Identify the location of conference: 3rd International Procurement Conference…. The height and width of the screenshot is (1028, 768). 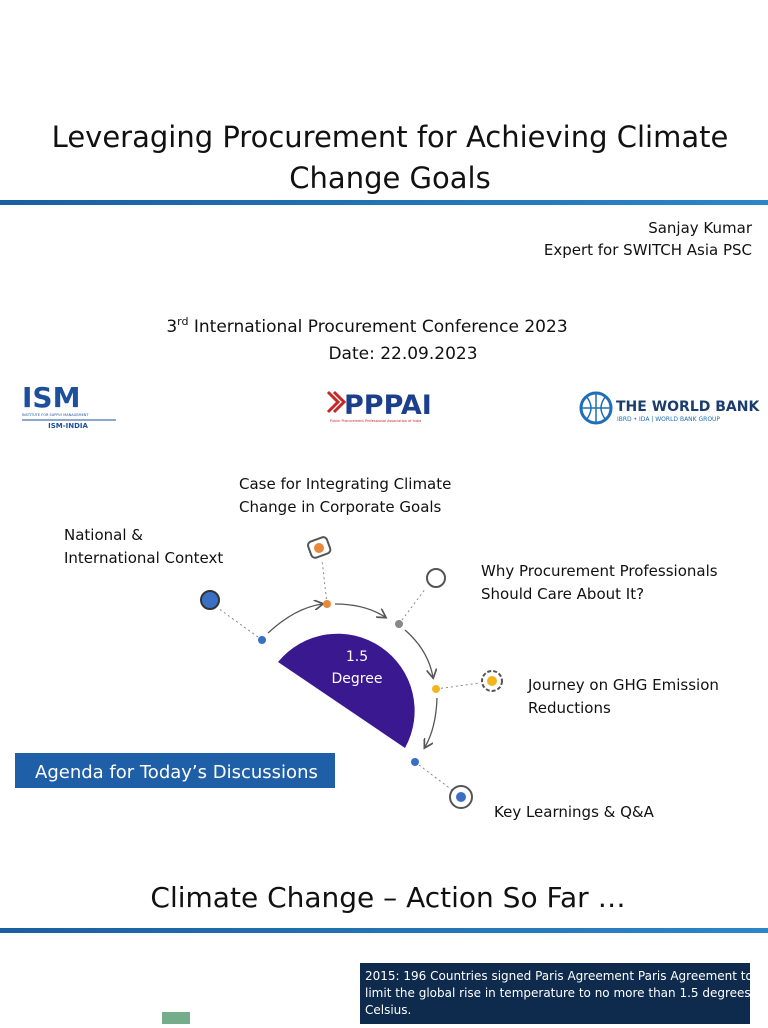
(366, 326).